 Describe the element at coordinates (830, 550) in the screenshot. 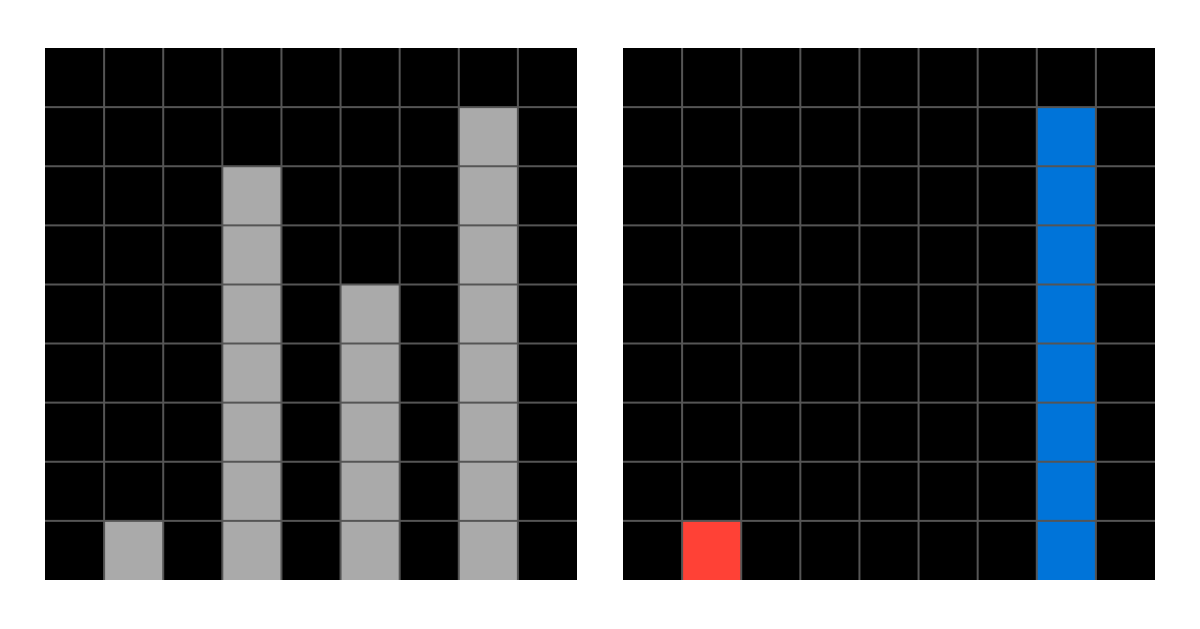

I see `output-grid-cell-r8-c3` at that location.